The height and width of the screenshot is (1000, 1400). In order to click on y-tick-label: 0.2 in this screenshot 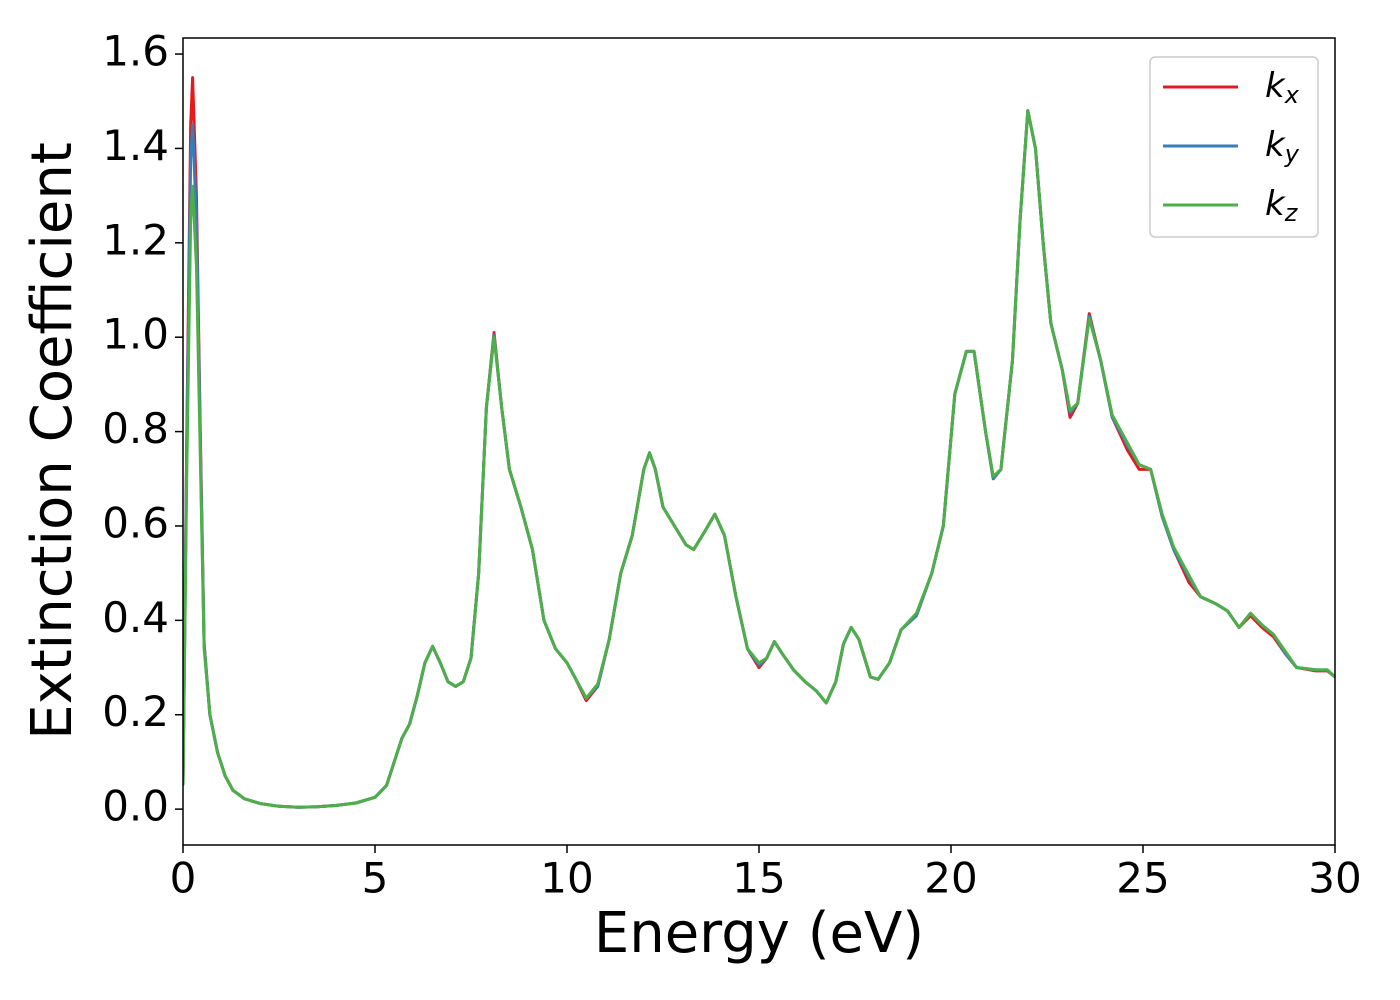, I will do `click(135, 711)`.